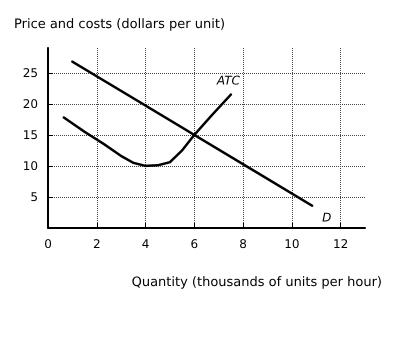 The height and width of the screenshot is (340, 398). Describe the element at coordinates (340, 244) in the screenshot. I see `x-tick-label: 12` at that location.